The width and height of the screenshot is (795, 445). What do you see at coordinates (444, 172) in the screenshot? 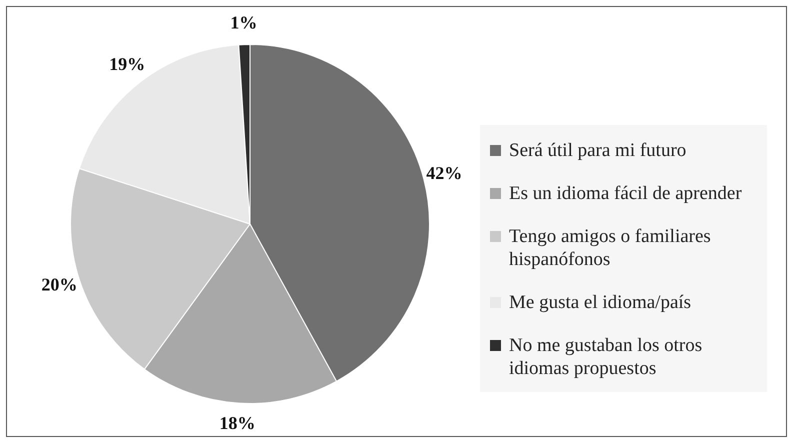
I see `data-label: 42%` at bounding box center [444, 172].